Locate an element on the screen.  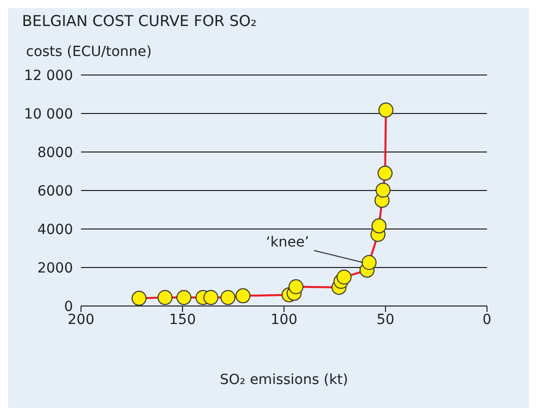
y-tick-label: 12 000 is located at coordinates (48, 76).